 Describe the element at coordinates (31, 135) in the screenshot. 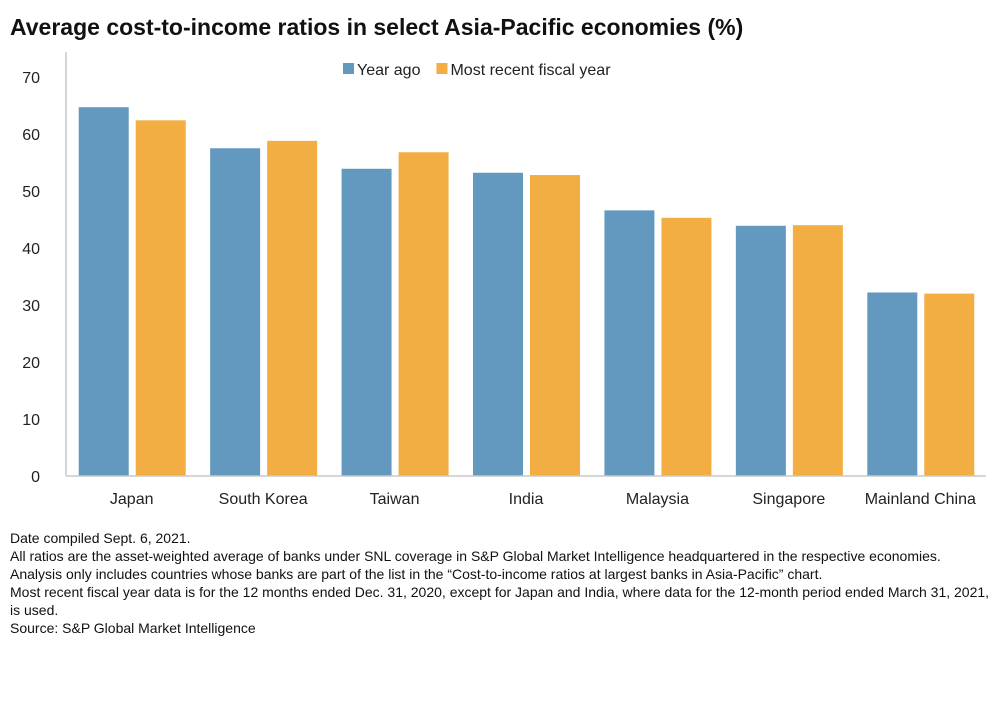

I see `y-tick-label: 60` at that location.